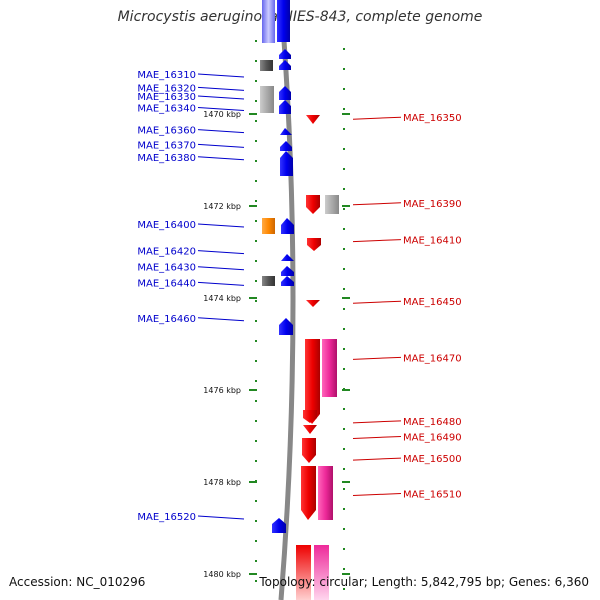 The image size is (600, 600). I want to click on gene-label-right: MAE_16490, so click(432, 437).